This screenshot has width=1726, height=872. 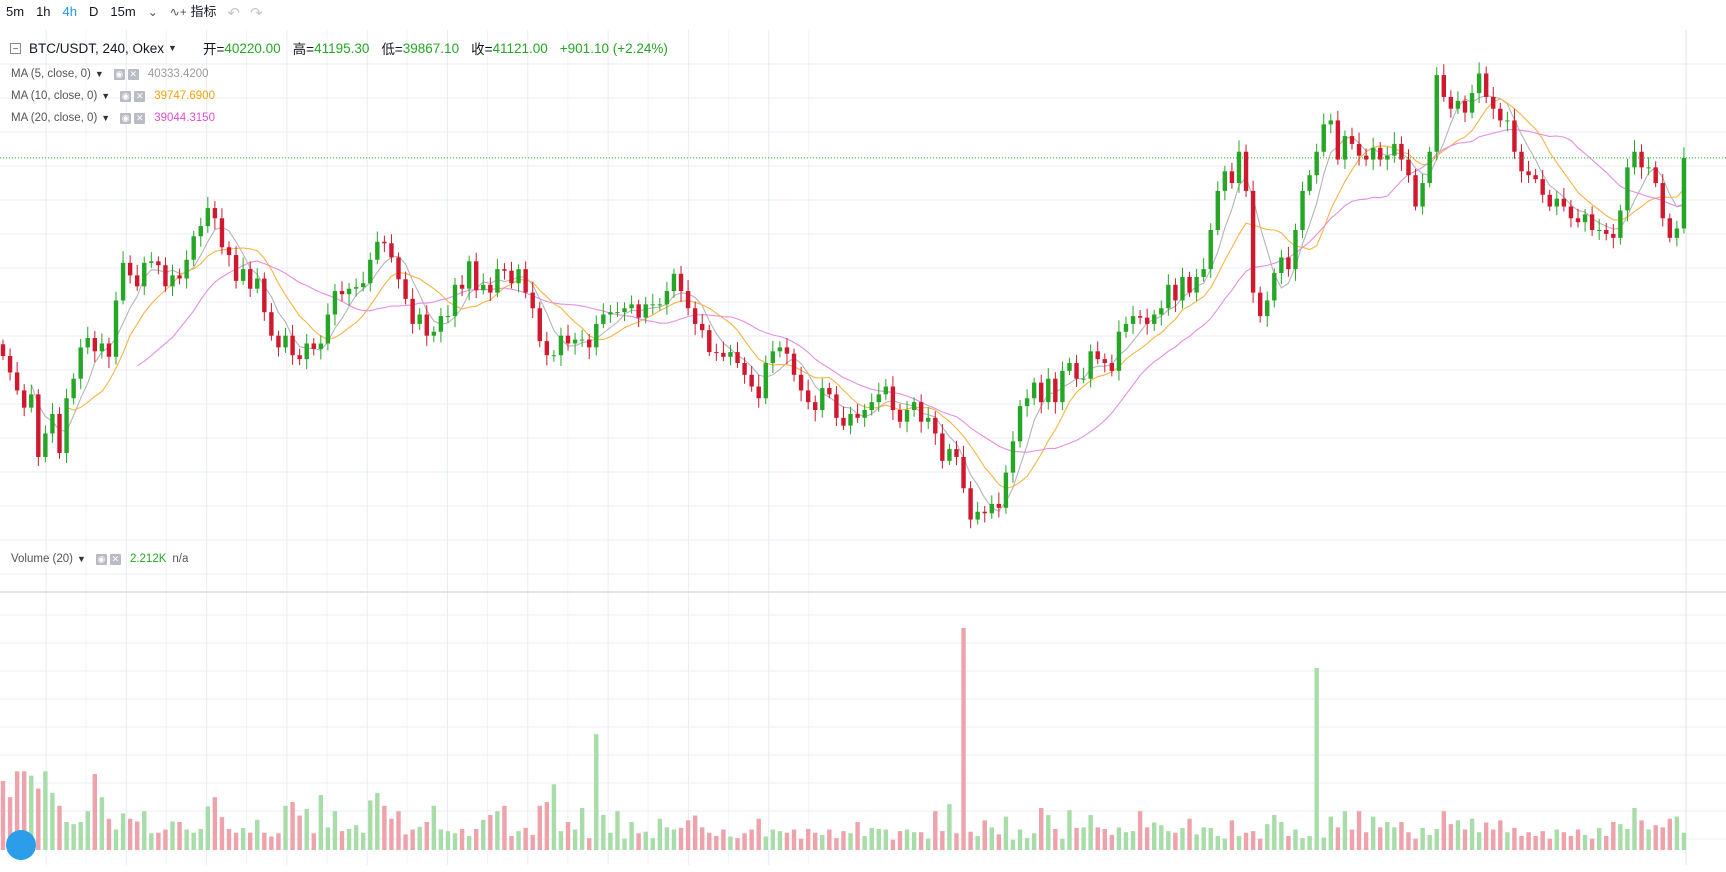 What do you see at coordinates (193, 13) in the screenshot?
I see `indicators-button: ∿+ 指标` at bounding box center [193, 13].